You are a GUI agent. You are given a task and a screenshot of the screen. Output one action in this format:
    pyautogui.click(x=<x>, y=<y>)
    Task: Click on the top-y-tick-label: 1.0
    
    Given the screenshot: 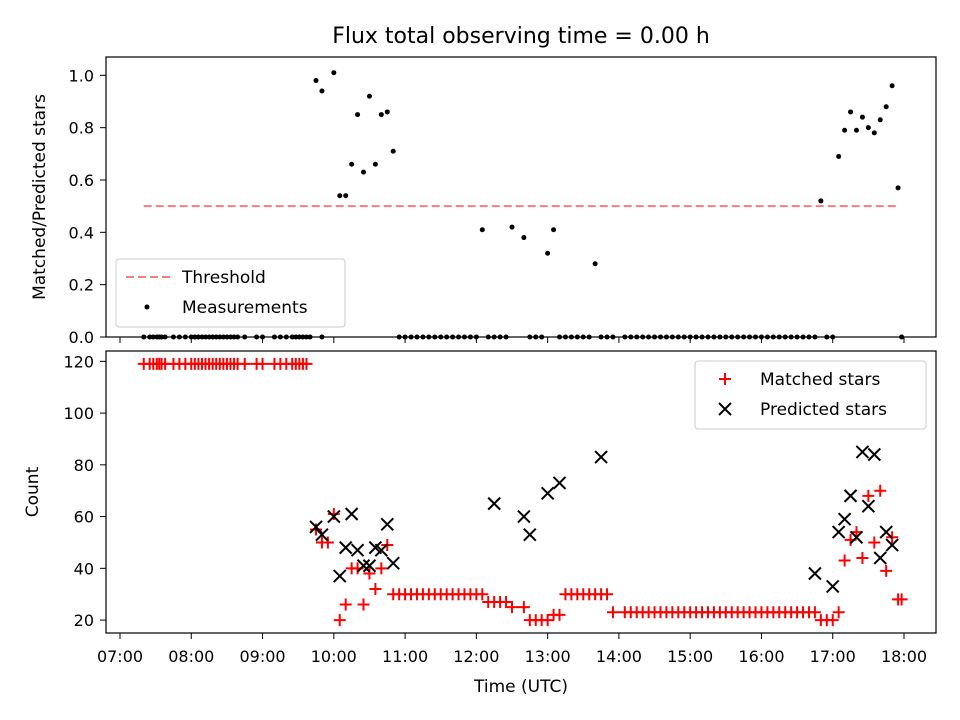 What is the action you would take?
    pyautogui.click(x=81, y=75)
    